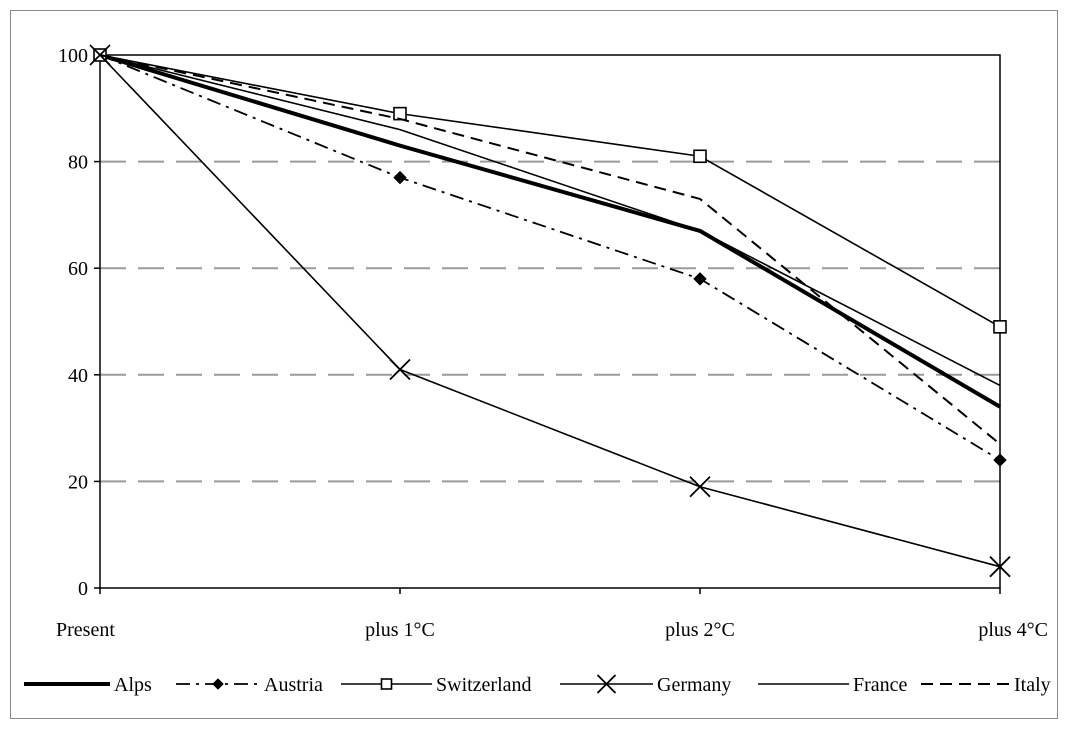  I want to click on x-axis: Present plus 1°C plus 2°C plus 4°C, so click(552, 614).